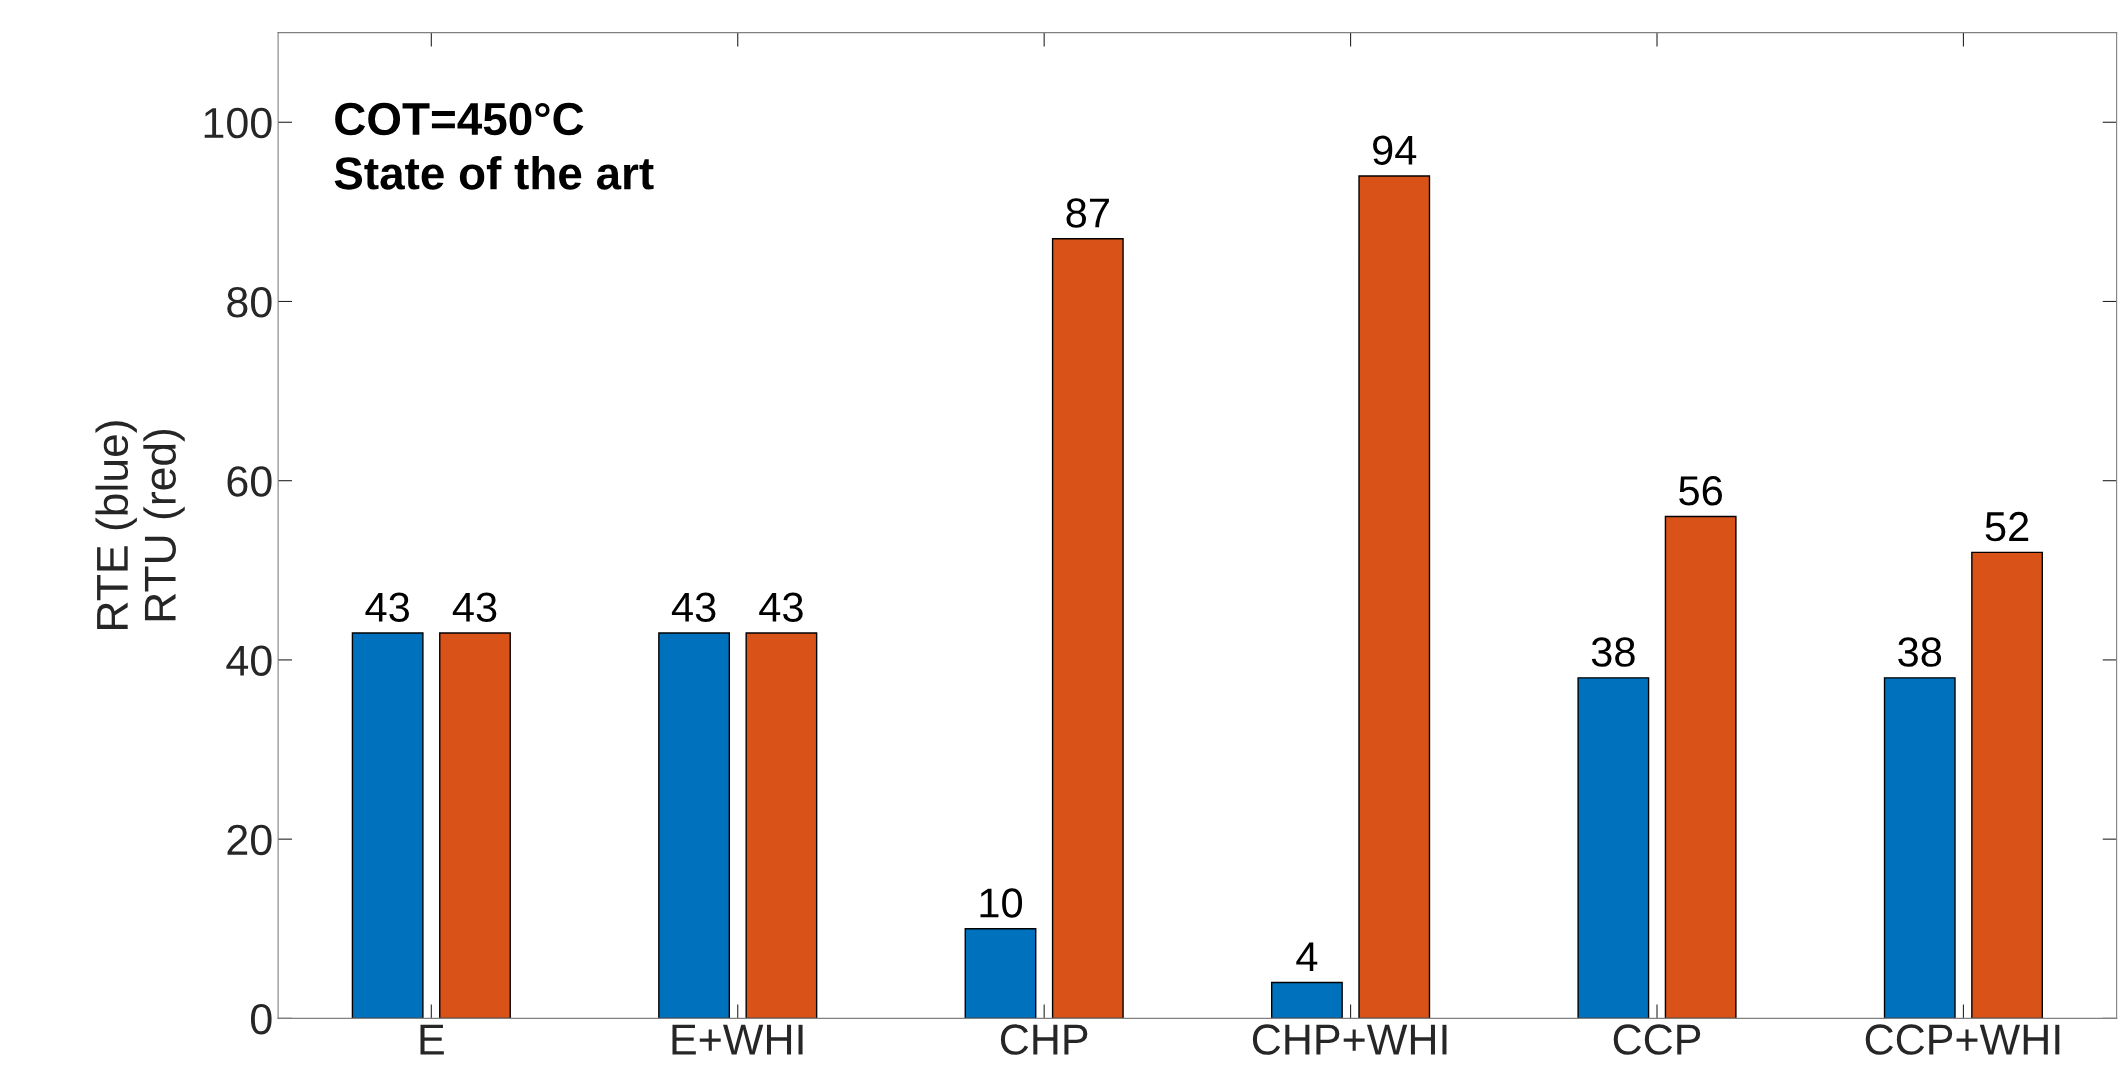 This screenshot has width=2123, height=1088. What do you see at coordinates (140, 525) in the screenshot?
I see `y-axis-title: RTE (blue) RTU (red)` at bounding box center [140, 525].